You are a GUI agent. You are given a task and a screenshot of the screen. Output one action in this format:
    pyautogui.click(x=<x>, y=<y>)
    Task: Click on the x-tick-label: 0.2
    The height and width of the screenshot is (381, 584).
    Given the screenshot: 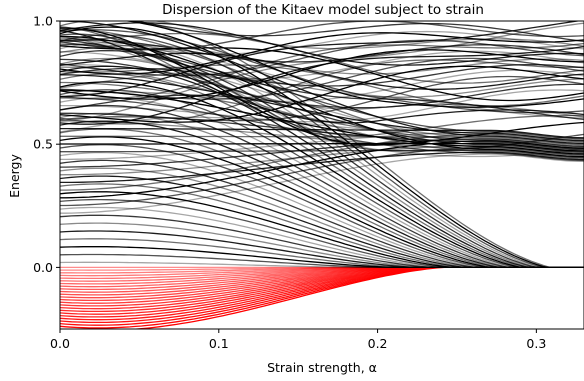 What is the action you would take?
    pyautogui.click(x=378, y=343)
    